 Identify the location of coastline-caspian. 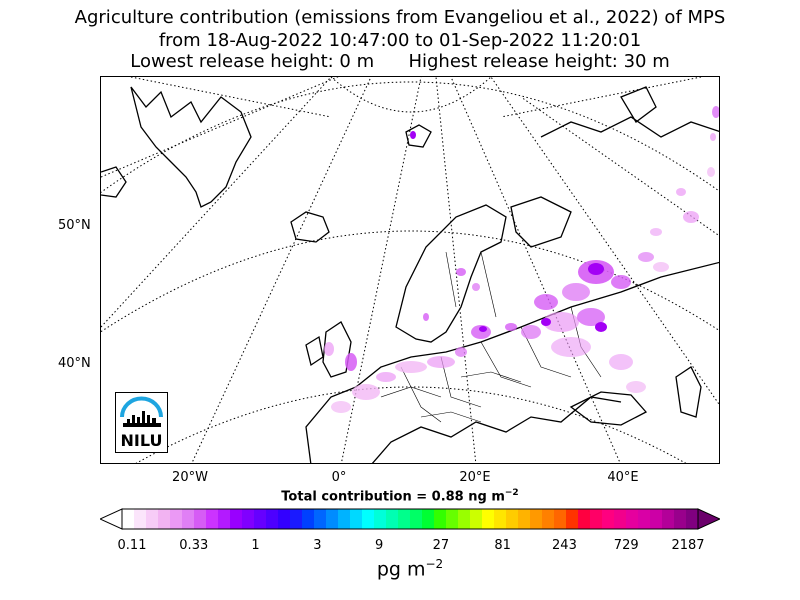
(688, 392).